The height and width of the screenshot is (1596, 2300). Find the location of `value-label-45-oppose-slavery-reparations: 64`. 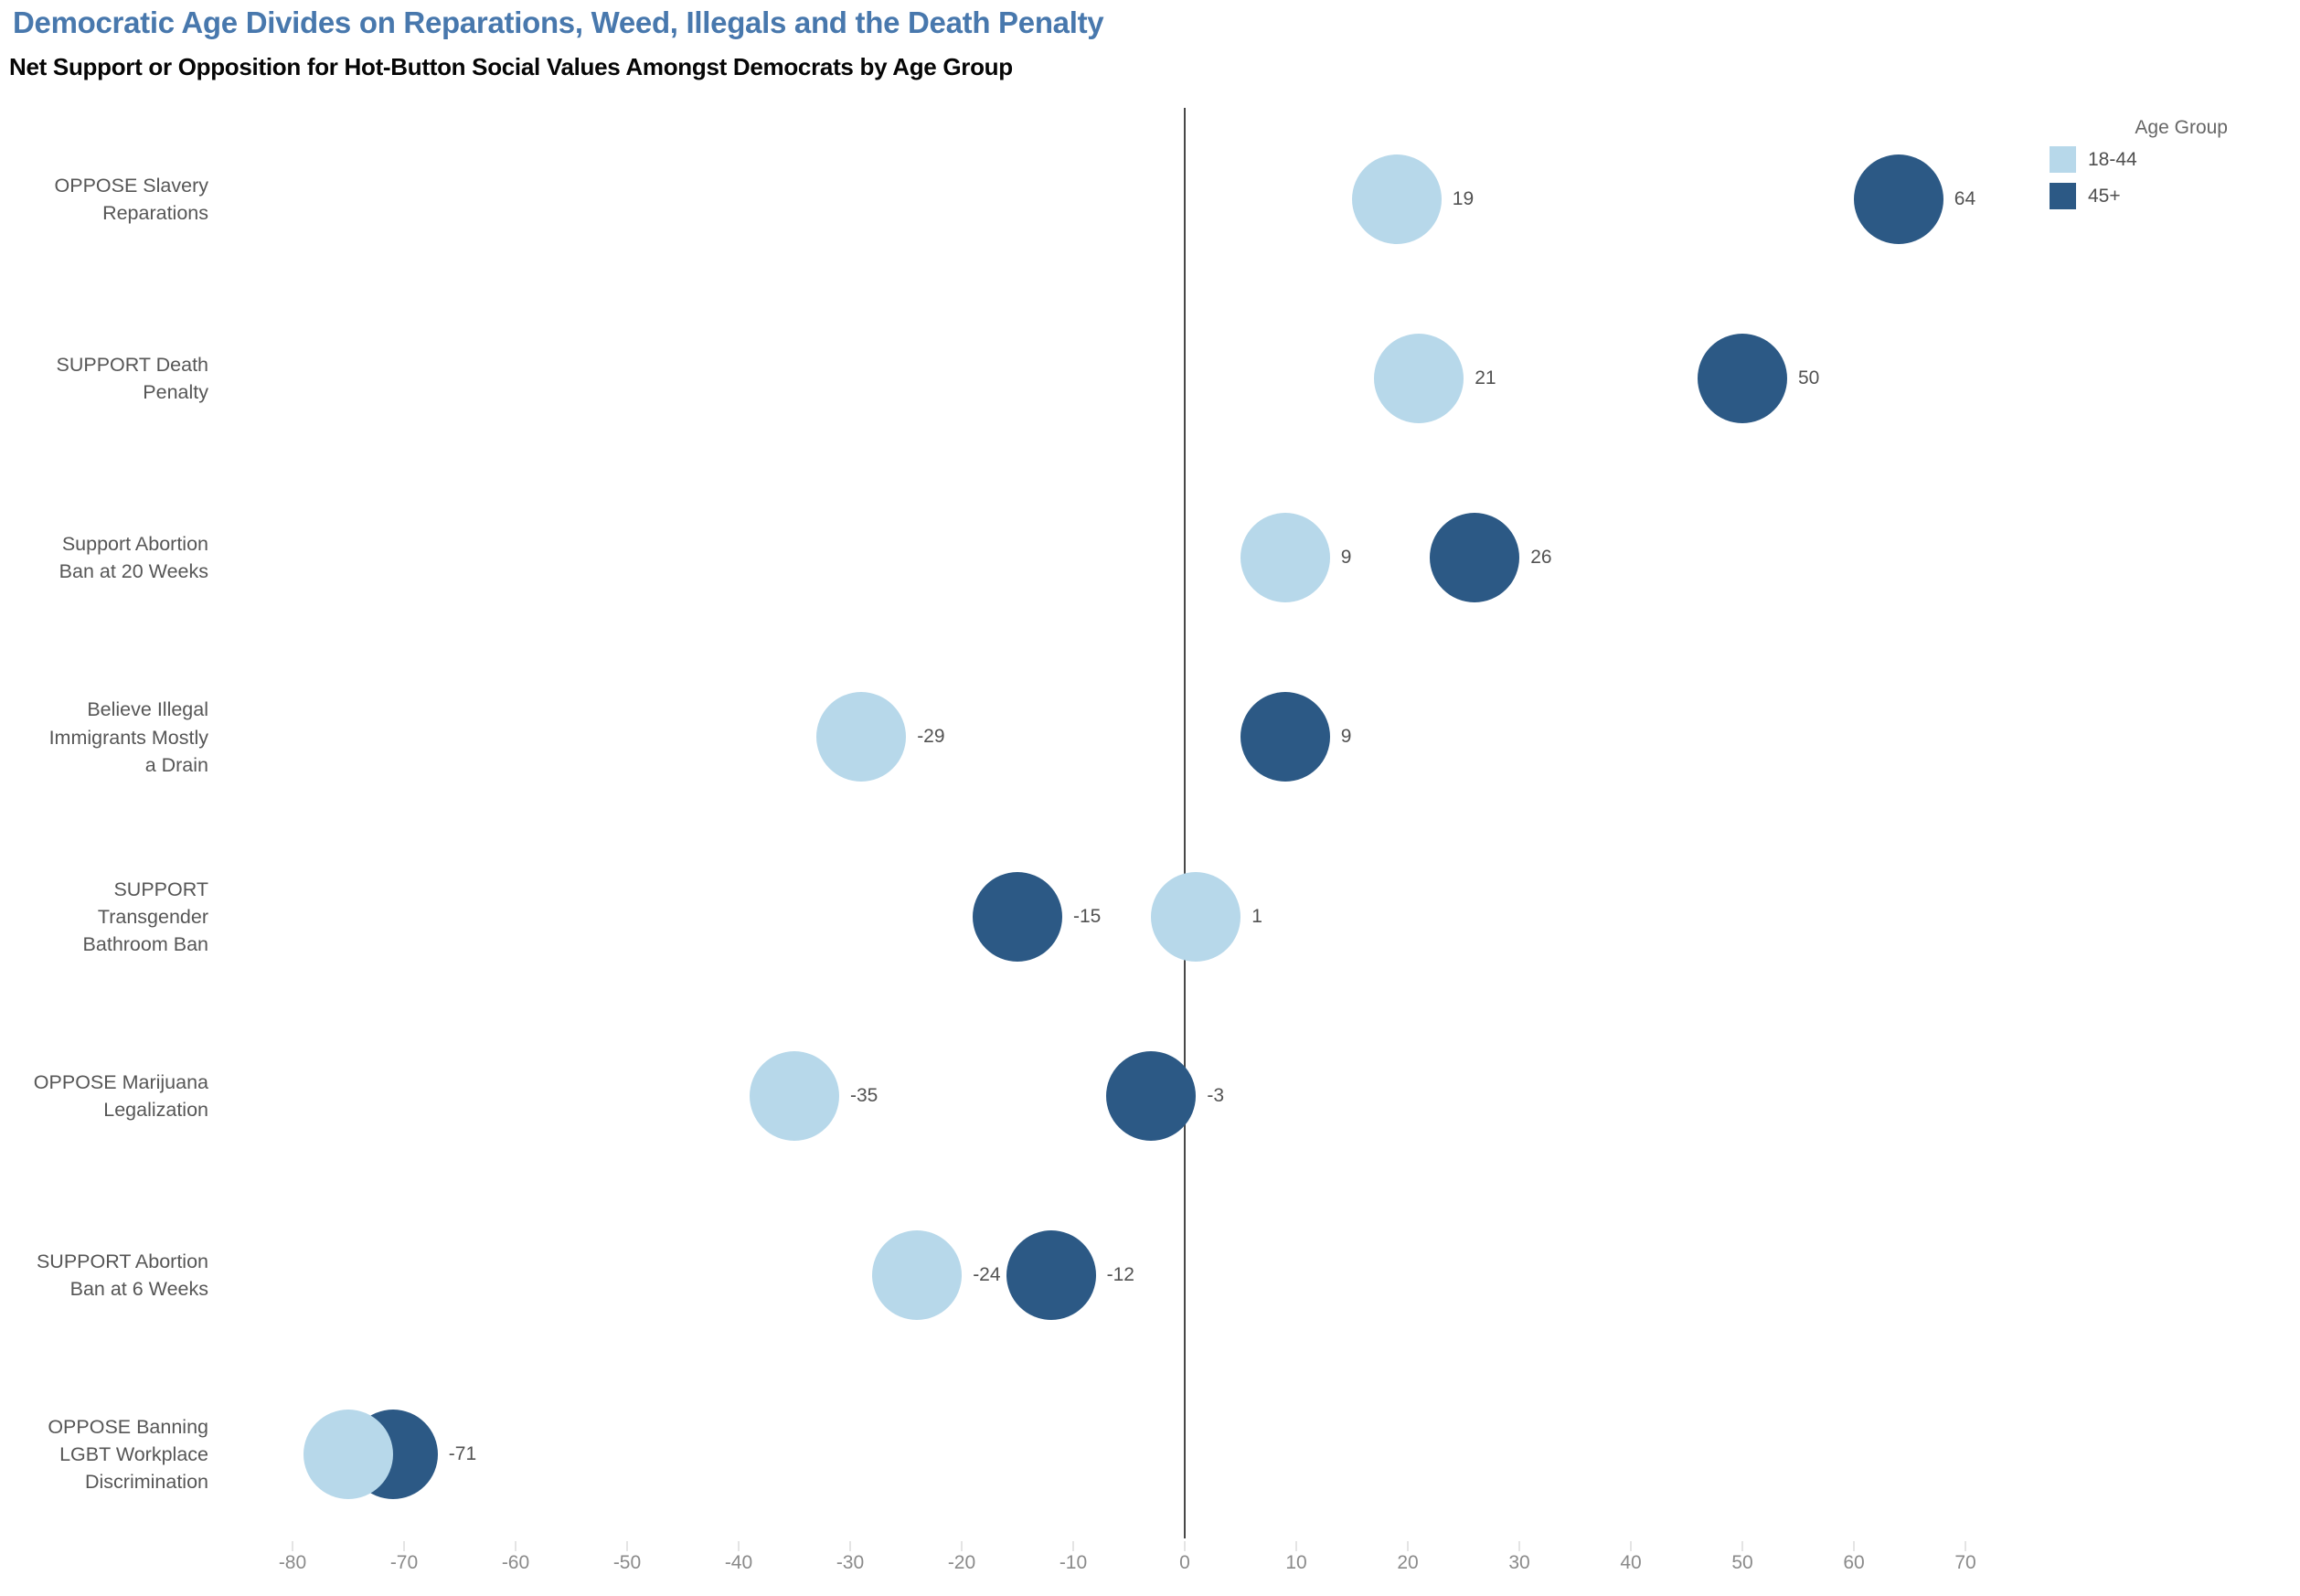

value-label-45-oppose-slavery-reparations: 64 is located at coordinates (1965, 198).